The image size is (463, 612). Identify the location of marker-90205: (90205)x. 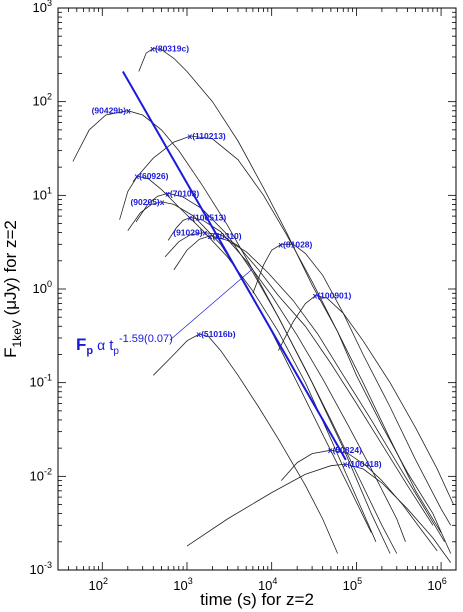
(147, 202).